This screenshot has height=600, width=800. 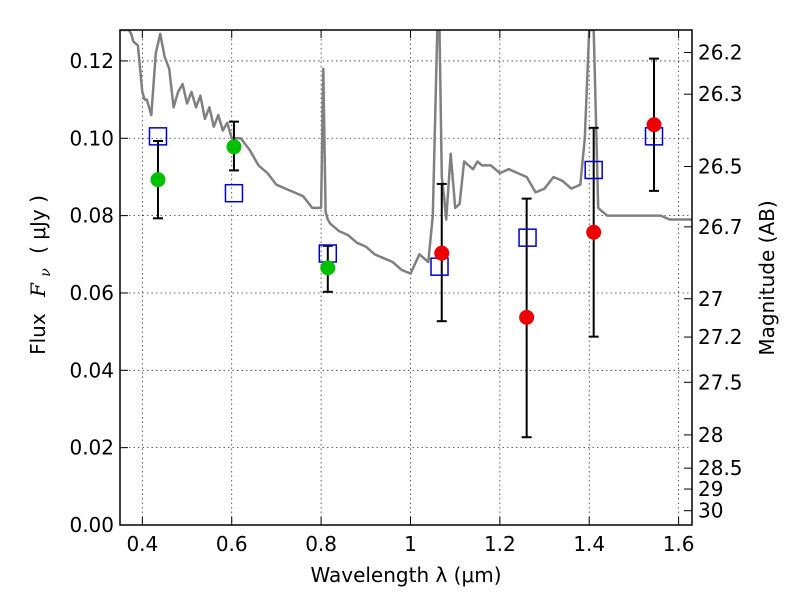 I want to click on y-axis-label-prefix: Flux, so click(x=38, y=334).